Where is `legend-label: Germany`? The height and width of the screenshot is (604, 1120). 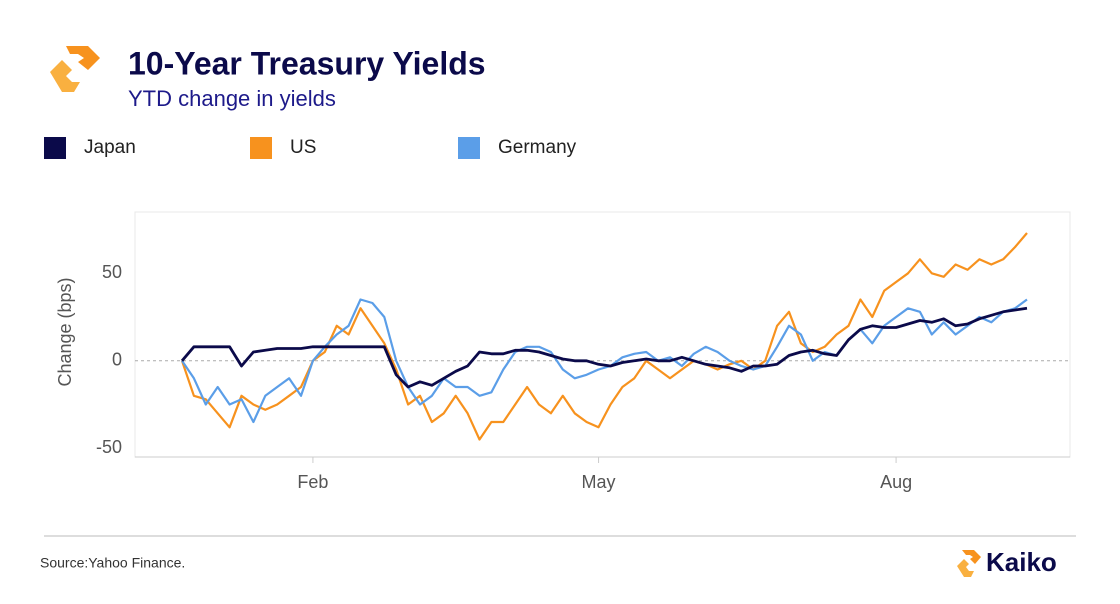
legend-label: Germany is located at coordinates (537, 147).